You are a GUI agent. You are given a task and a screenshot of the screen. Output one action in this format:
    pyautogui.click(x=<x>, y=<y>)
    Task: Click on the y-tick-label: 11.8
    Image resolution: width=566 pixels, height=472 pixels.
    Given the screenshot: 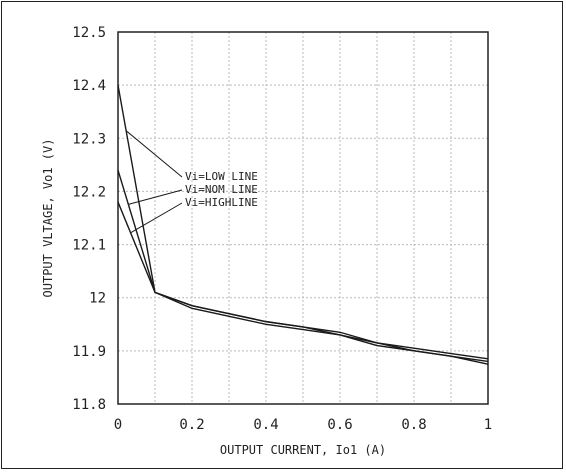 What is the action you would take?
    pyautogui.click(x=89, y=405)
    